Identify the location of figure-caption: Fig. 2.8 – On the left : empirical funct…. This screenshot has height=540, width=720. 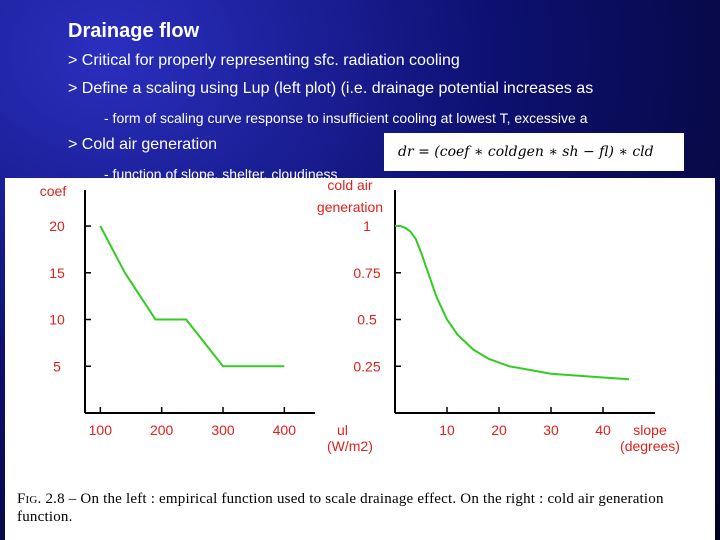
(364, 508).